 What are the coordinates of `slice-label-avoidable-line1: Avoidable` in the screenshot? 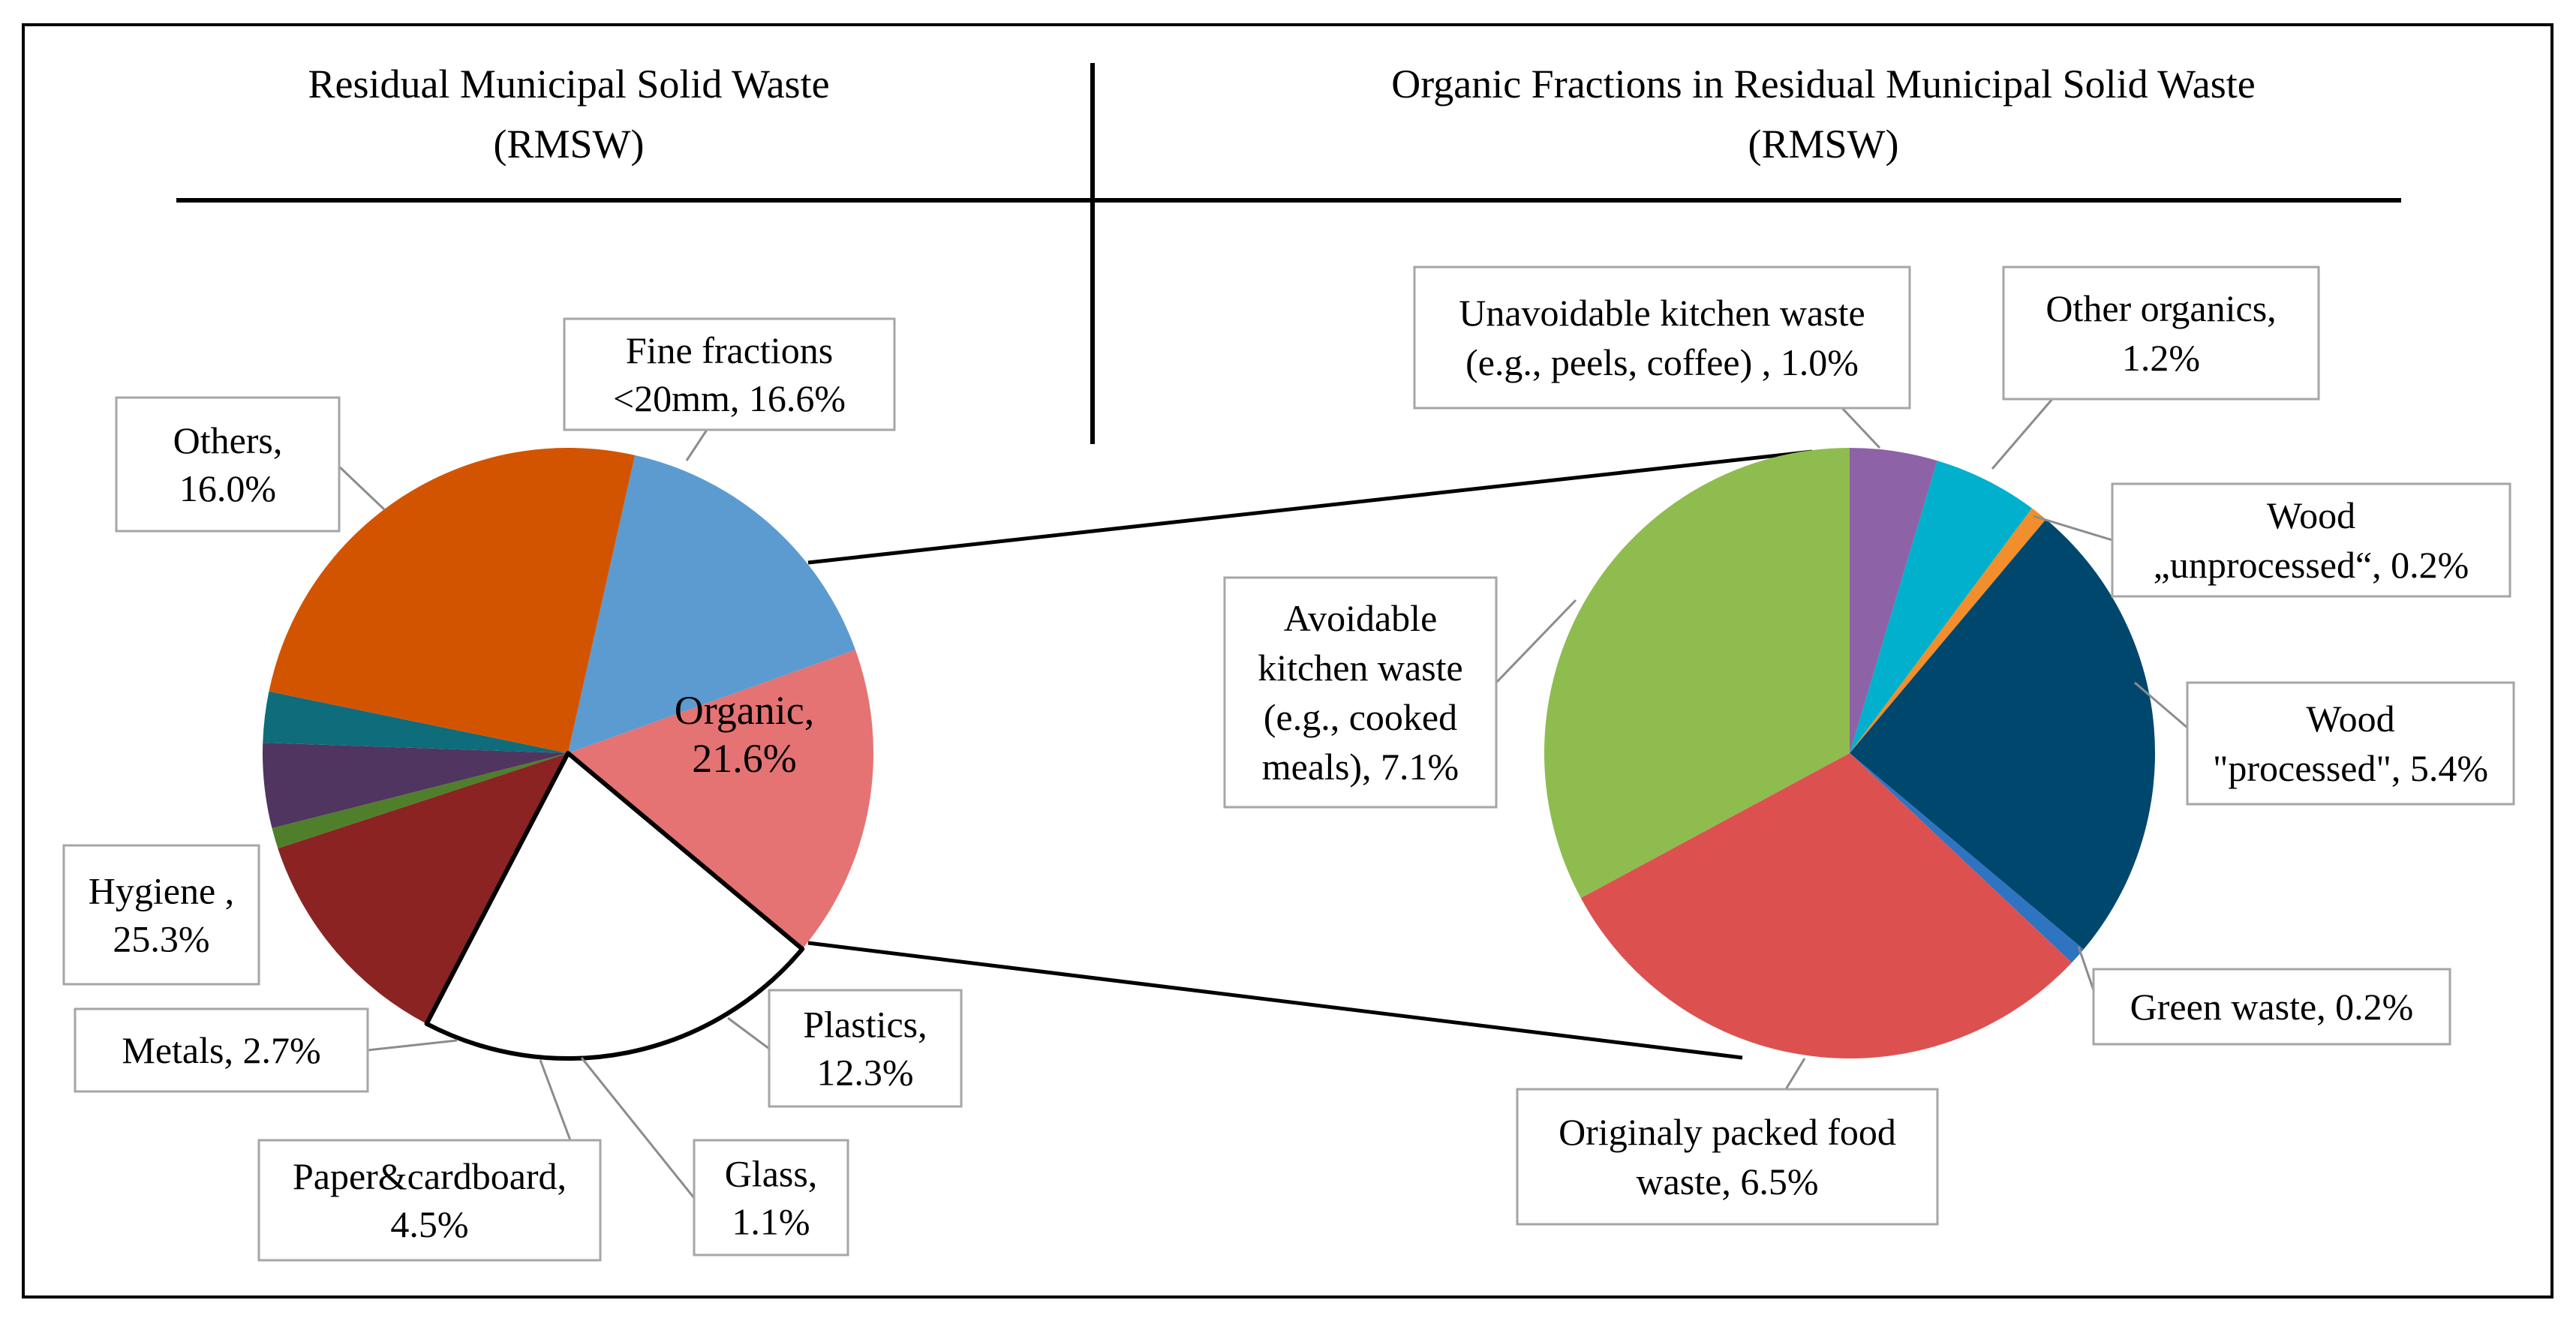 It's located at (1361, 618).